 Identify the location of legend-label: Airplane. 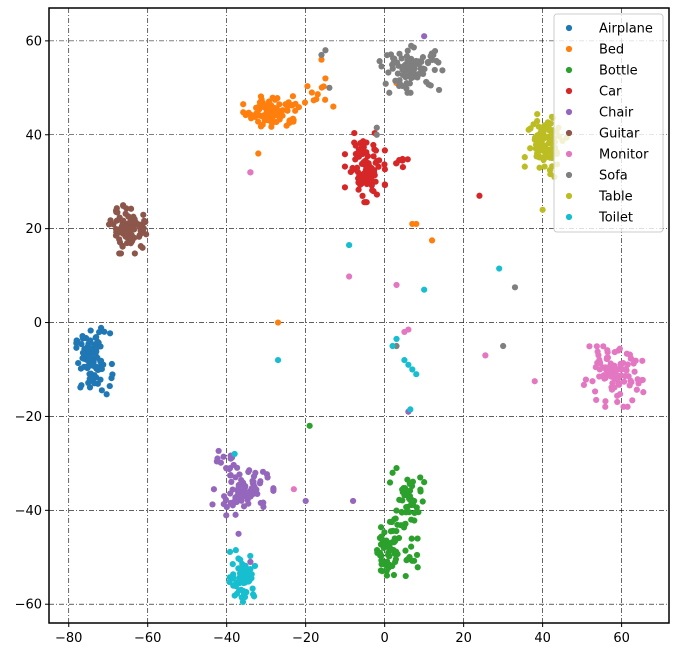
(626, 29).